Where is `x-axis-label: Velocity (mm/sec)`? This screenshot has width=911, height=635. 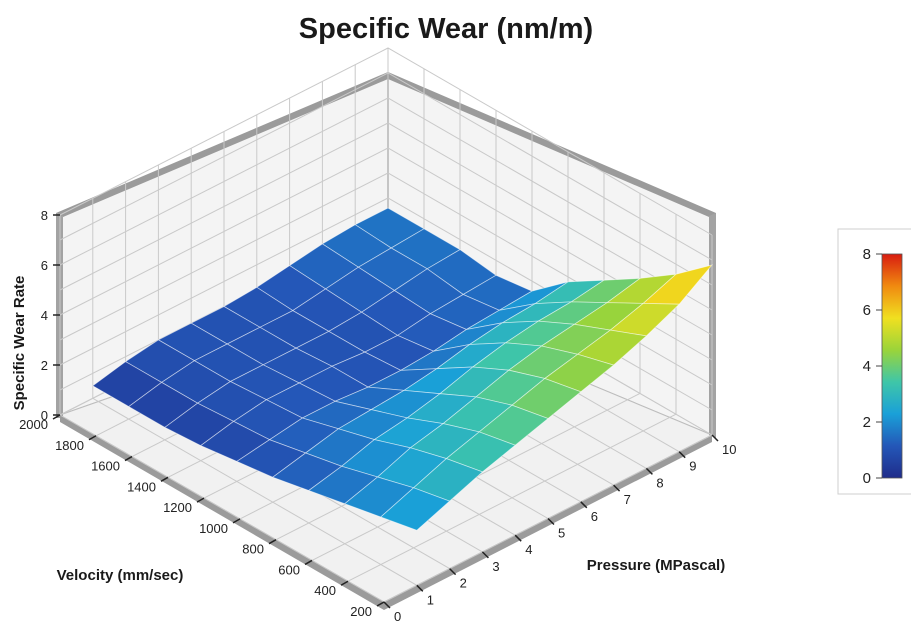
x-axis-label: Velocity (mm/sec) is located at coordinates (120, 575).